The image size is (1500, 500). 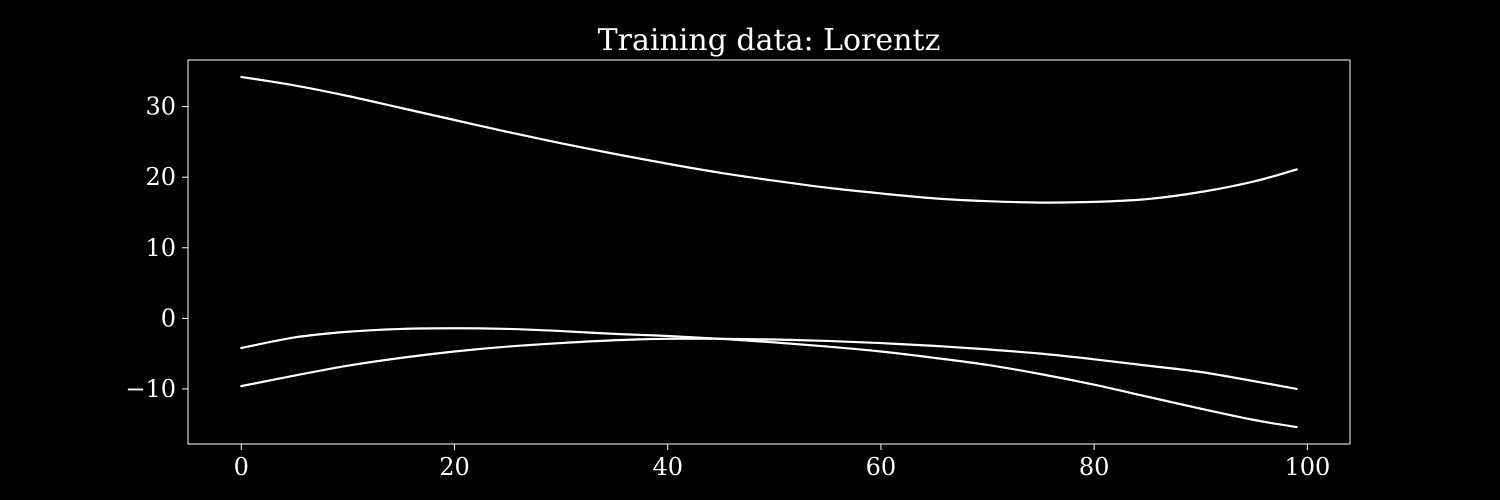 What do you see at coordinates (1307, 467) in the screenshot?
I see `x-tick-label: 100` at bounding box center [1307, 467].